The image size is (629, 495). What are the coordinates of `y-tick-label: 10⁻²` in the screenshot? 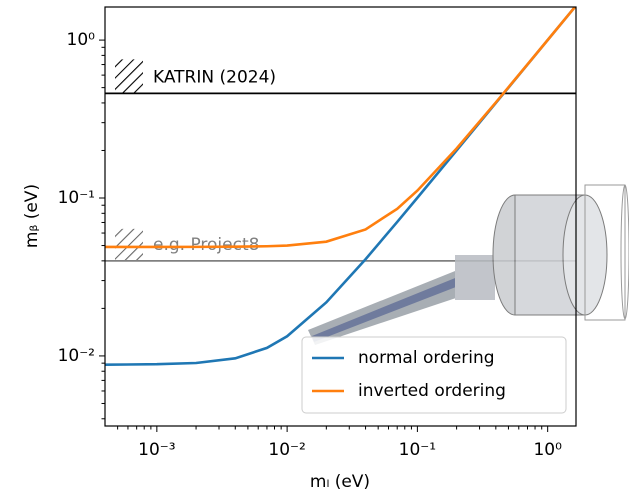 It's located at (76, 356).